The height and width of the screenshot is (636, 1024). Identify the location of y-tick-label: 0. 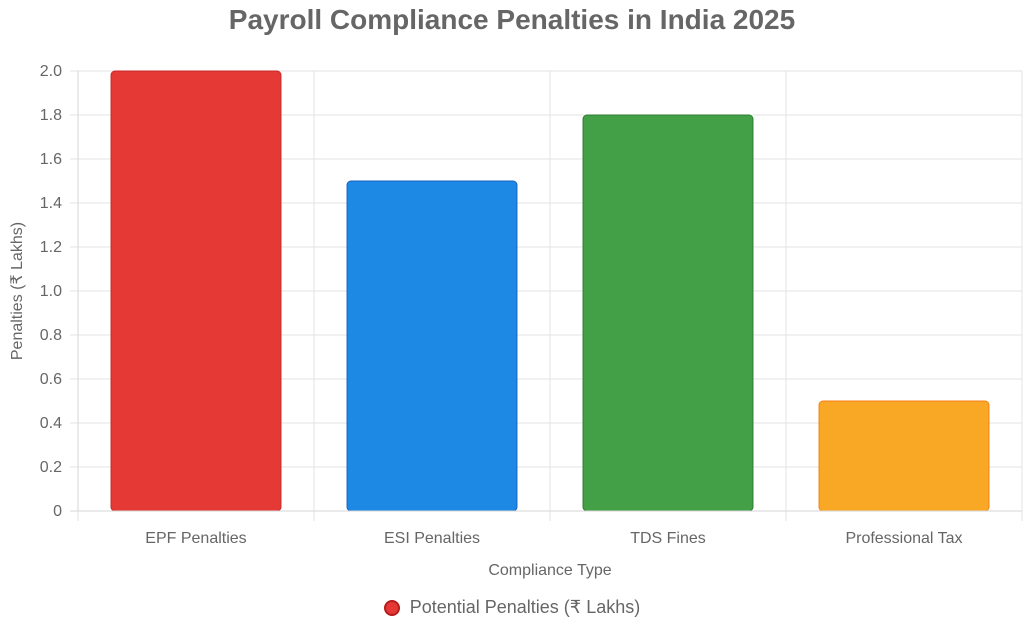
(57, 511).